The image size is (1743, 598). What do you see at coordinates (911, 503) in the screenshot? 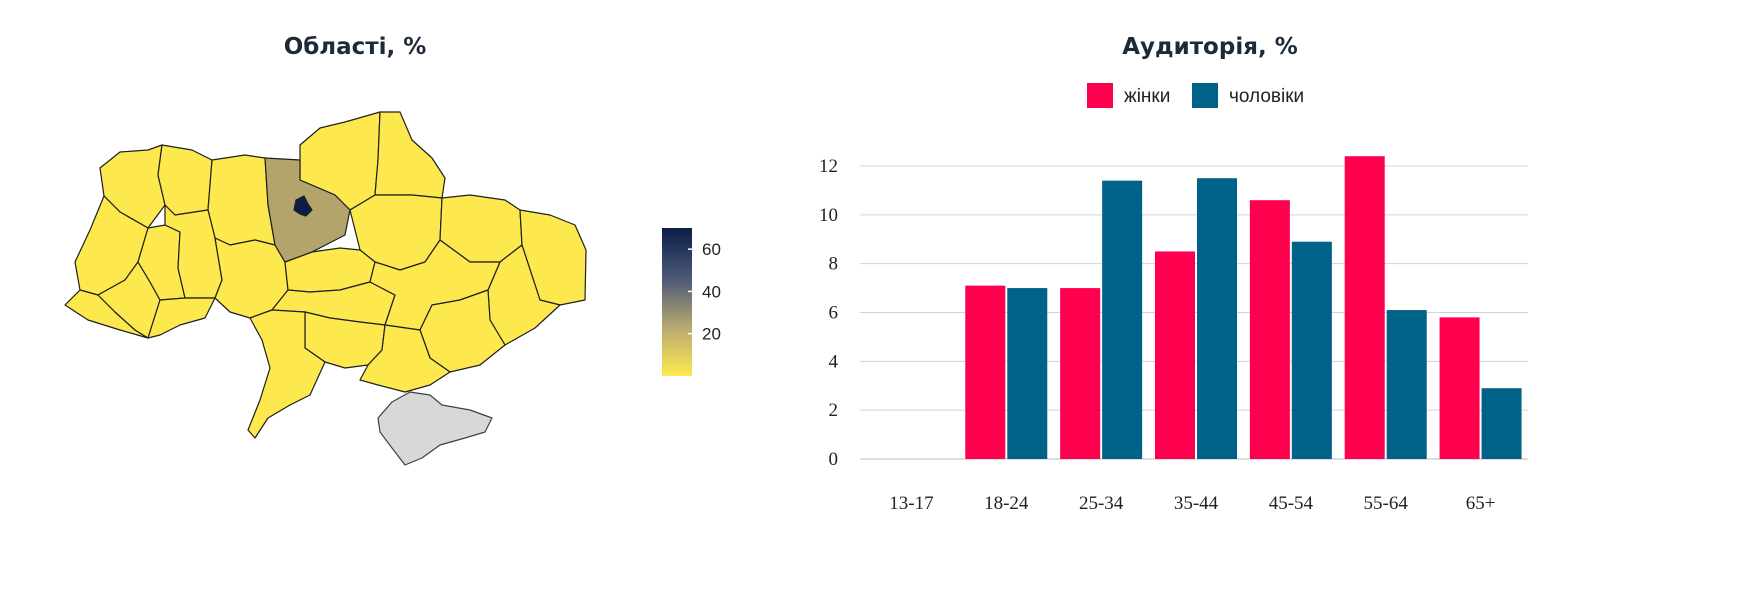
I see `x-tick-label: 13-17` at bounding box center [911, 503].